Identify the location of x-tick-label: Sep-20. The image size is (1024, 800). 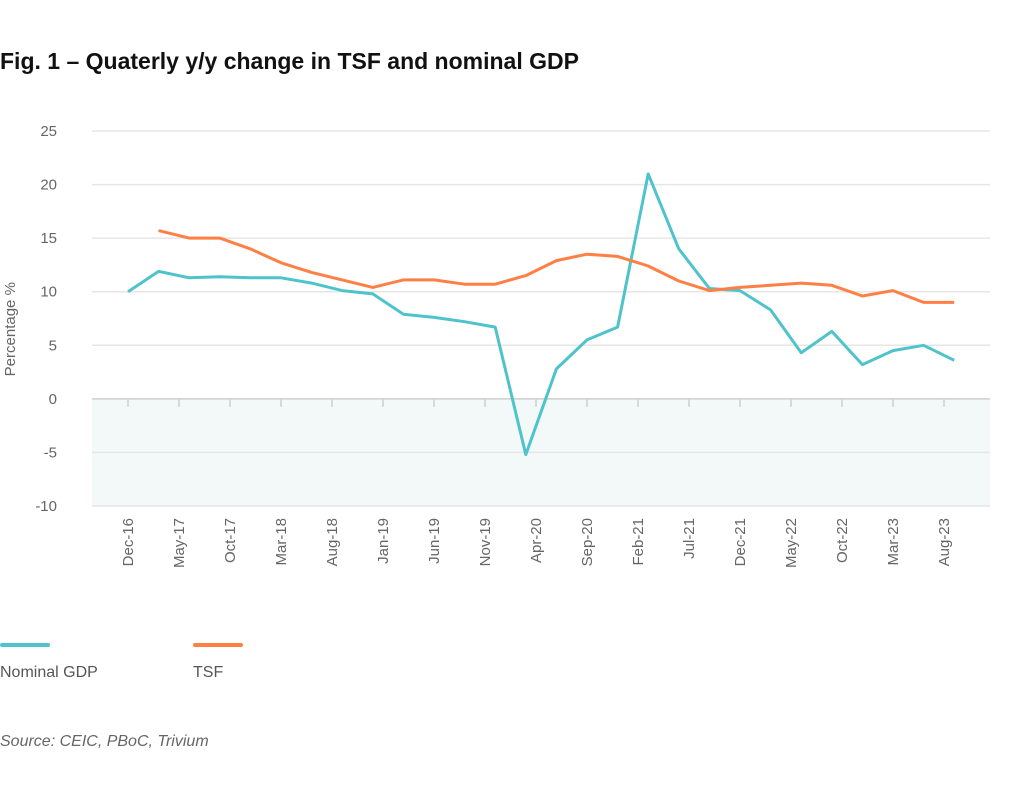
(587, 542).